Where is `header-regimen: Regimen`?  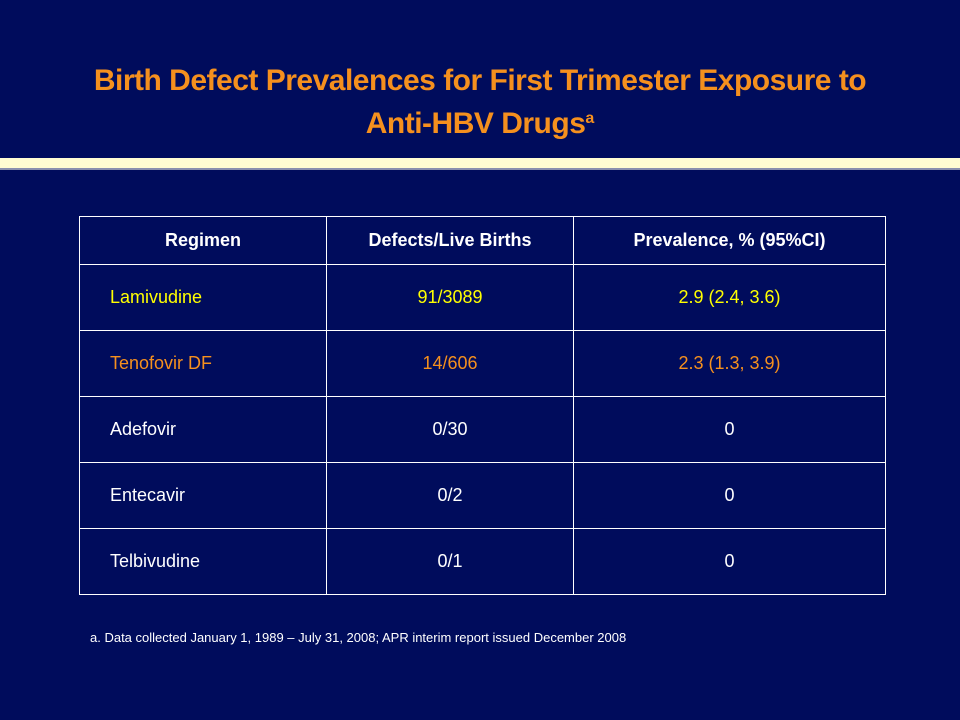 header-regimen: Regimen is located at coordinates (203, 240).